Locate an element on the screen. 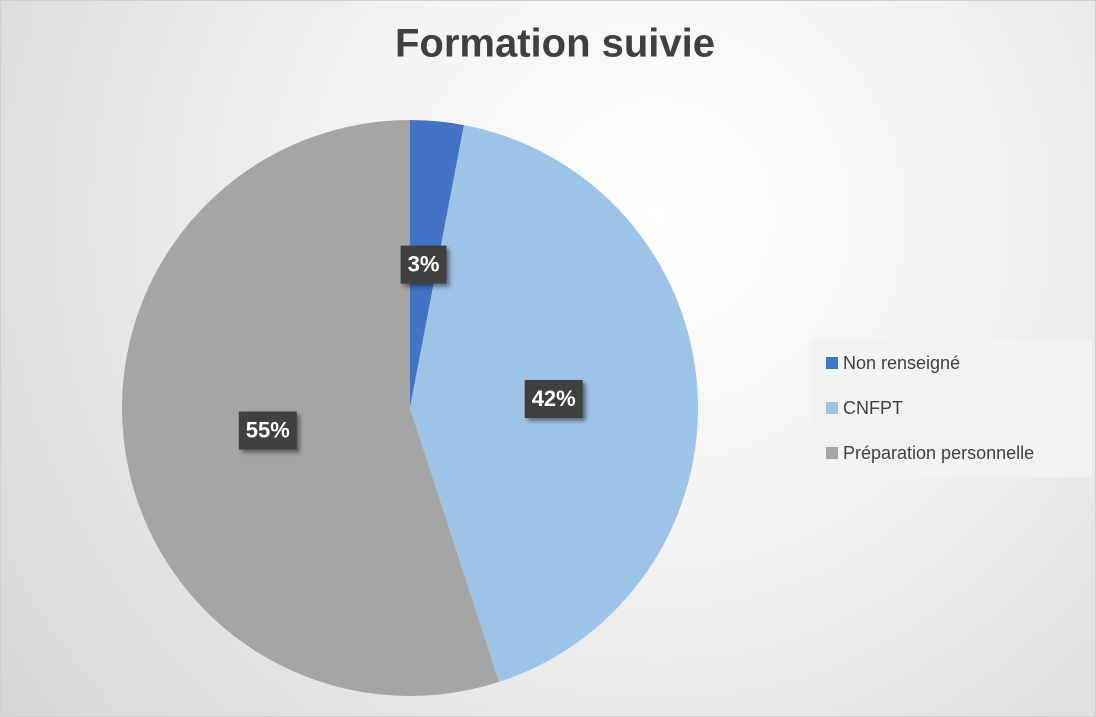 The image size is (1096, 717). data-label: 42% is located at coordinates (554, 398).